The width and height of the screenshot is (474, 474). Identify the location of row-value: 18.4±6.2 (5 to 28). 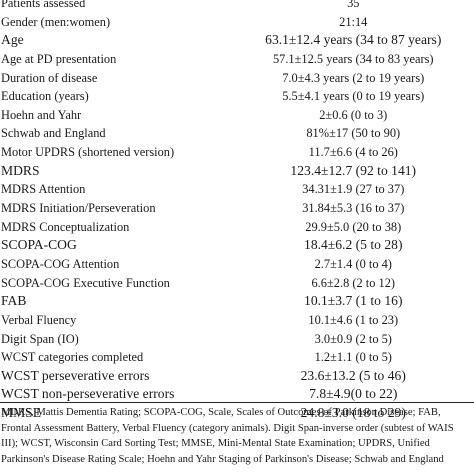
(353, 245).